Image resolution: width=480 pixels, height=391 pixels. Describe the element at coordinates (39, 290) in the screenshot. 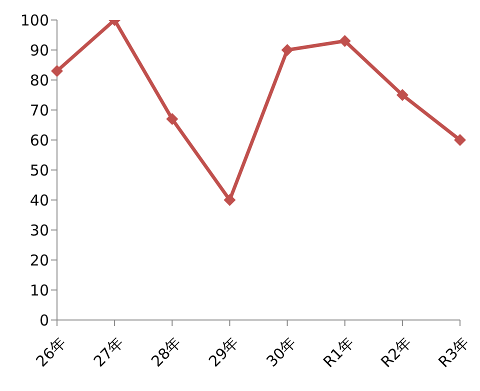

I see `y-tick-label: 10` at that location.